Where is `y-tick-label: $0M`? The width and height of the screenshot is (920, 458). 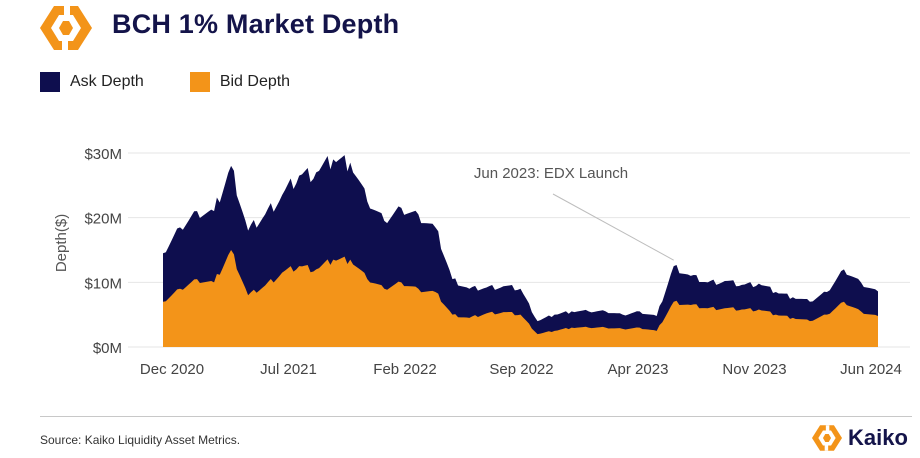
y-tick-label: $0M is located at coordinates (107, 348).